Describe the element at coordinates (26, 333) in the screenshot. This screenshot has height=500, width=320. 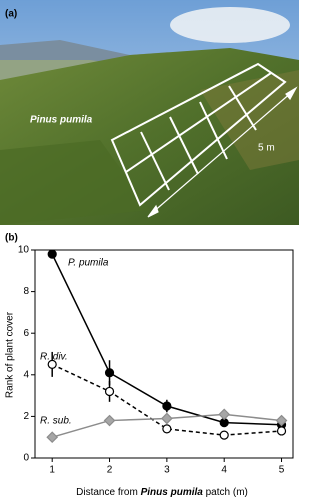
I see `y-tick-label: 6` at that location.